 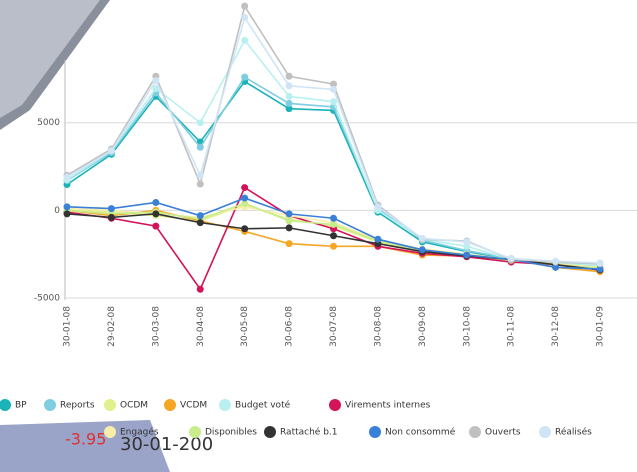 What do you see at coordinates (467, 326) in the screenshot?
I see `x-tick-label: 30-10-08` at bounding box center [467, 326].